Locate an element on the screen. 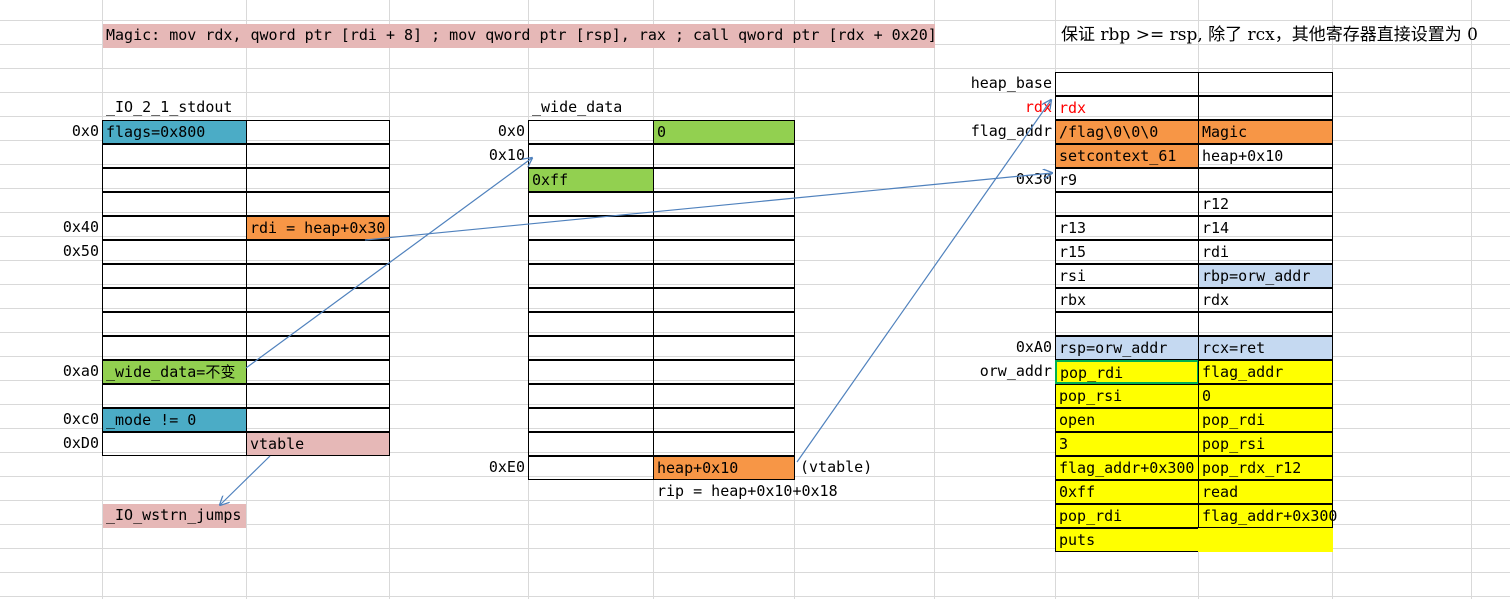  heap-cell: r12 is located at coordinates (1265, 204).